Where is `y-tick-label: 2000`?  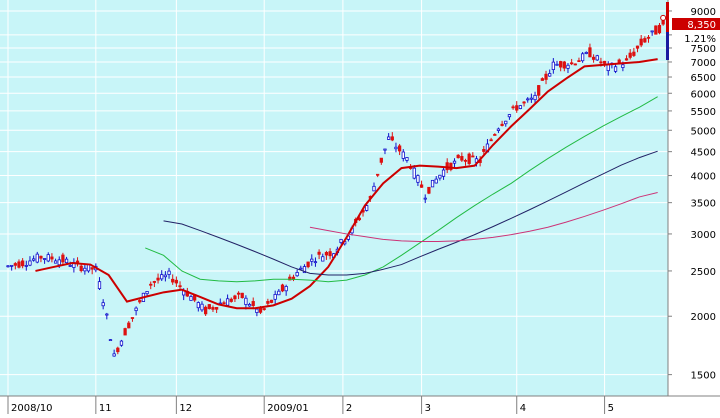
y-tick-label: 2000 is located at coordinates (703, 317).